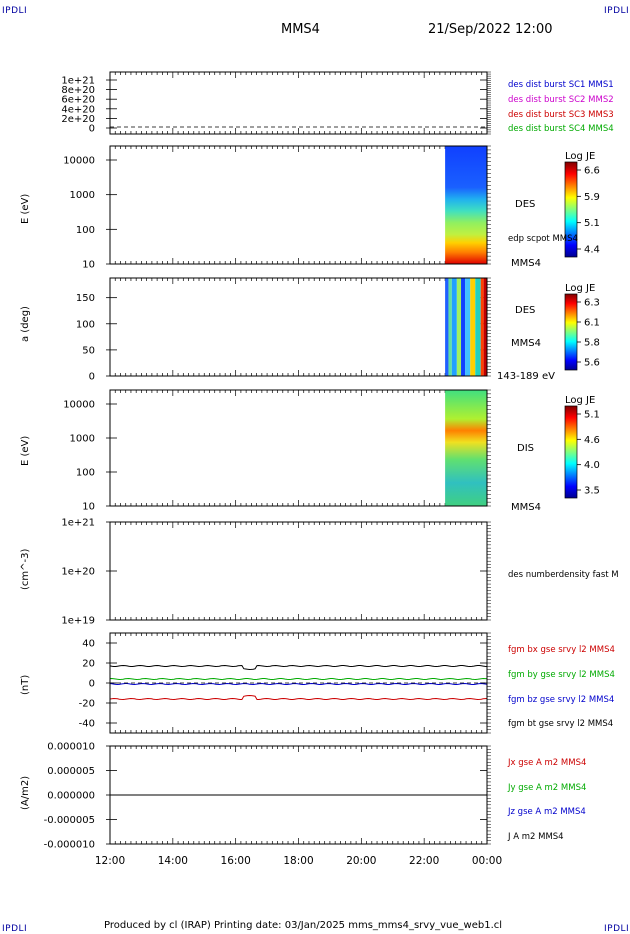 This screenshot has height=934, width=630. I want to click on x-tick-label: 18:00, so click(298, 861).